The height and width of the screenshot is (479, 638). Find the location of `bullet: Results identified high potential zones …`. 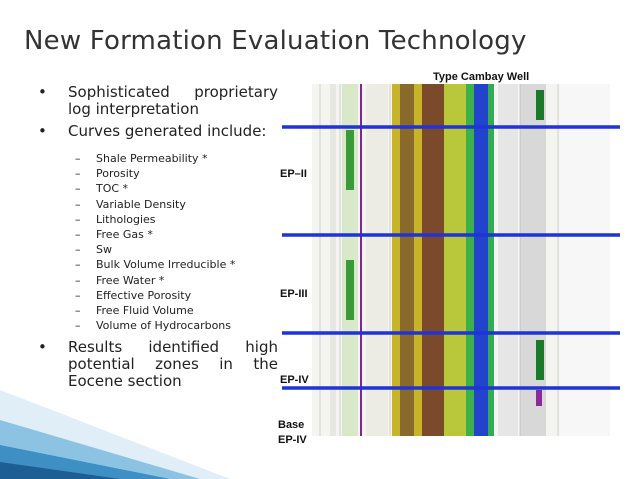

bullet: Results identified high potential zones … is located at coordinates (158, 364).